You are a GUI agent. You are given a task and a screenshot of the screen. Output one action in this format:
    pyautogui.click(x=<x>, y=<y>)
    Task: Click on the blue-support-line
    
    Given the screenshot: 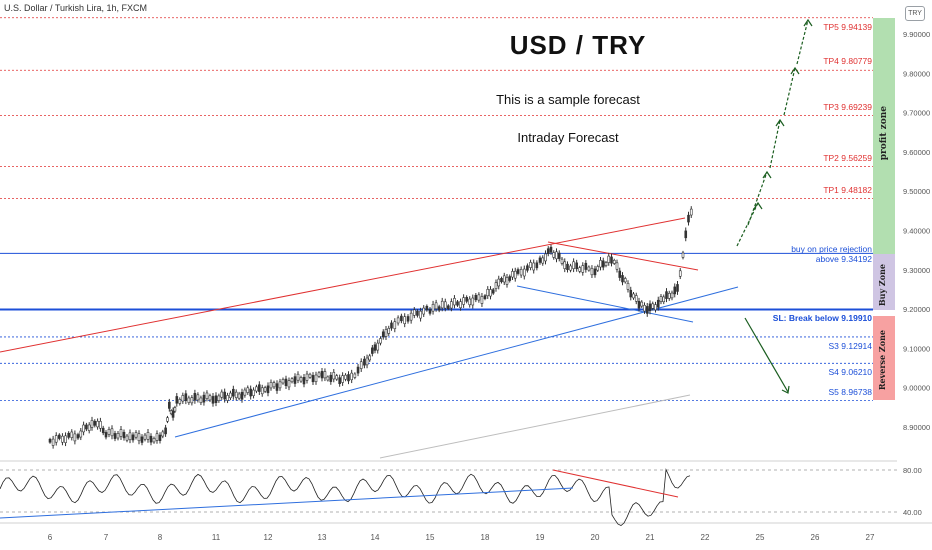 What is the action you would take?
    pyautogui.click(x=605, y=304)
    